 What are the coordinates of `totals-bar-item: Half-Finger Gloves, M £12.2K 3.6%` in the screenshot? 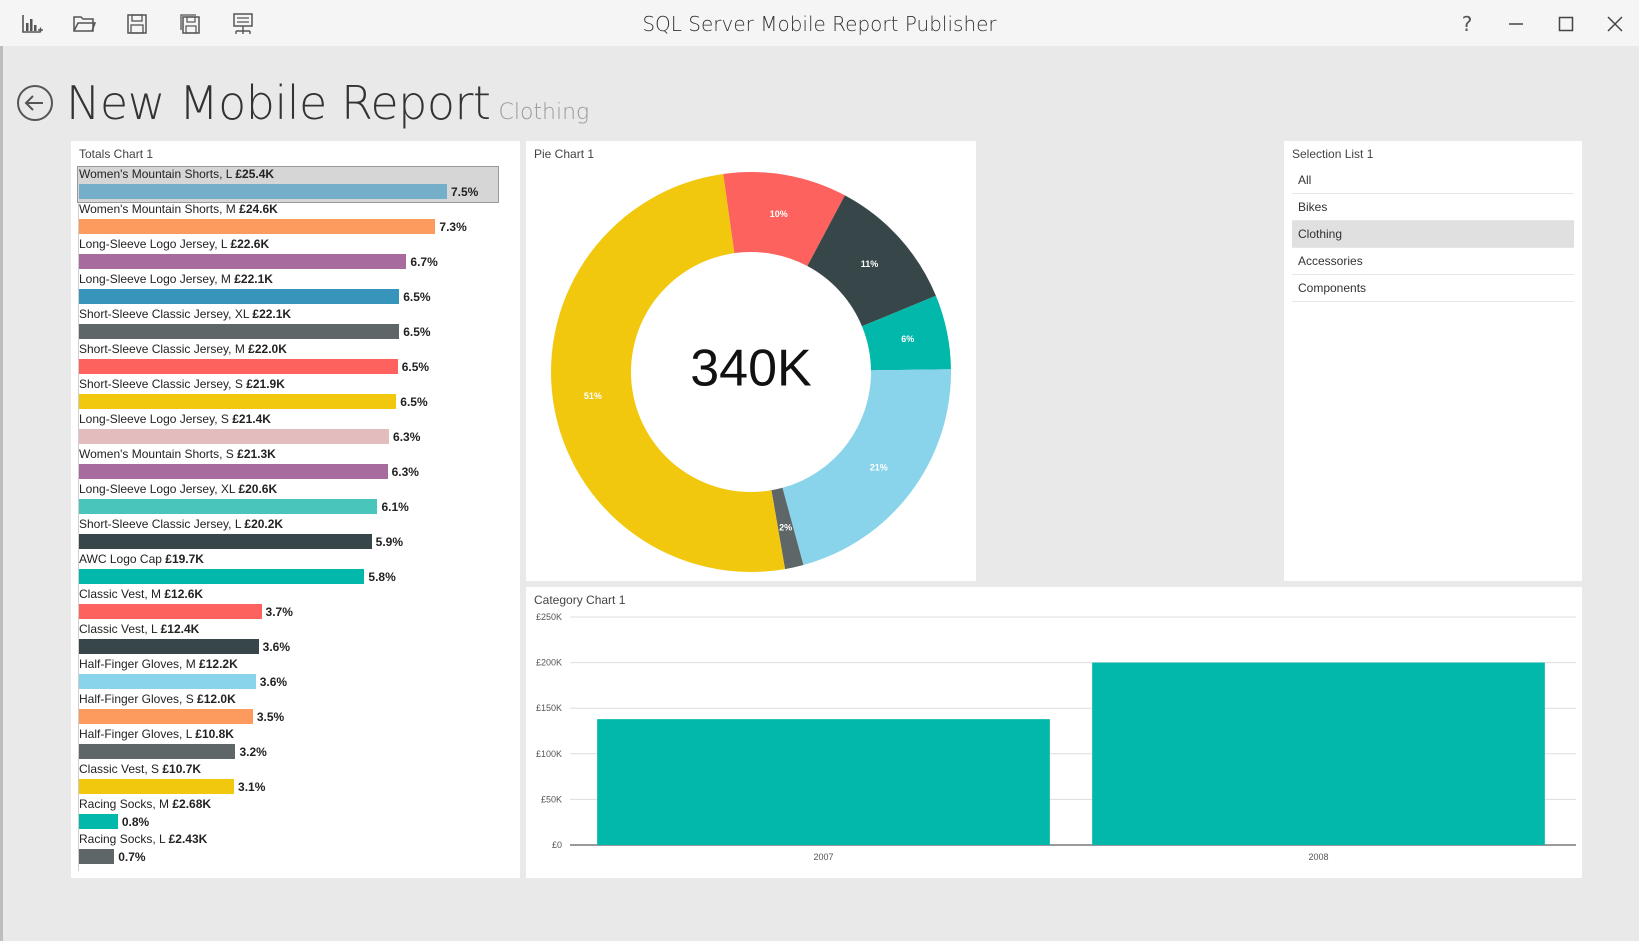 It's located at (288, 674).